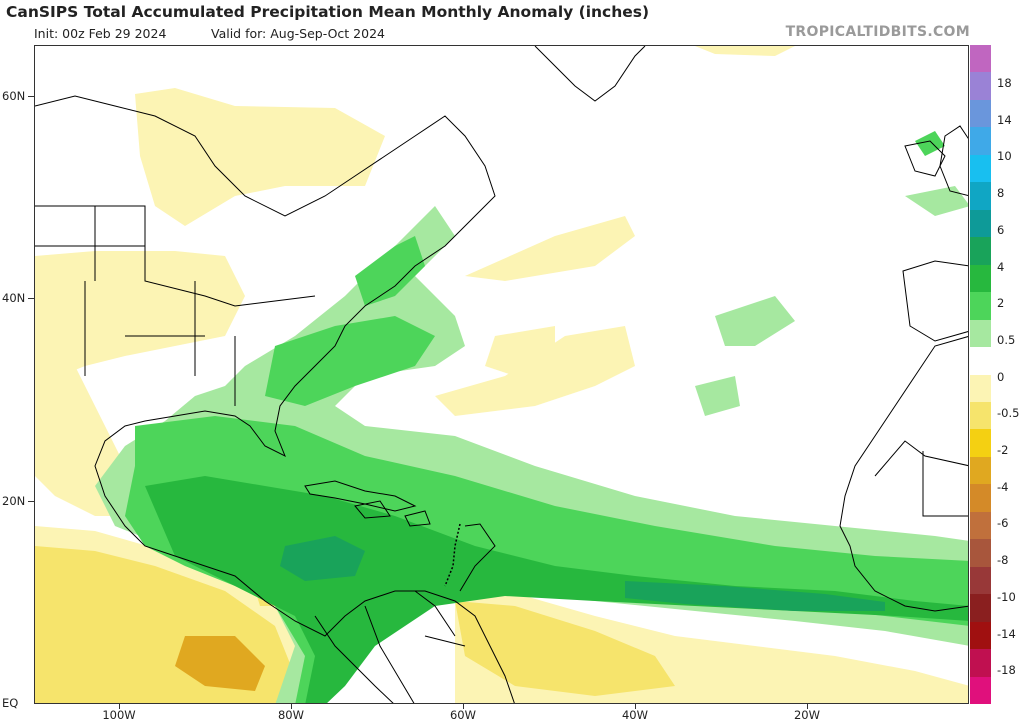 This screenshot has height=724, width=1024. Describe the element at coordinates (877, 32) in the screenshot. I see `site-credit: TROPICALTIDBITS.COM` at that location.